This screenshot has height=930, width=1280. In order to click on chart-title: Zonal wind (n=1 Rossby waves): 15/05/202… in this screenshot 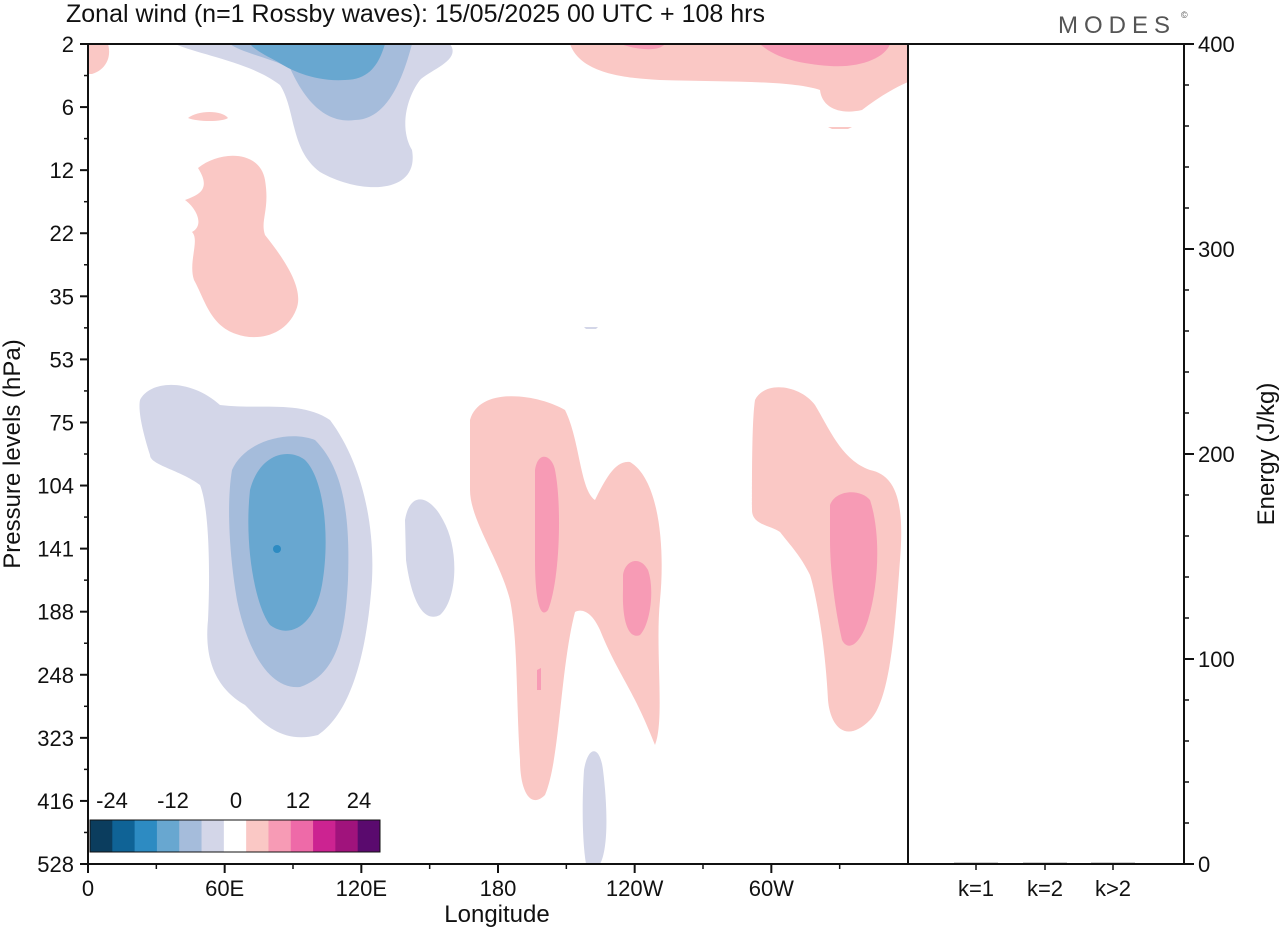, I will do `click(415, 14)`.